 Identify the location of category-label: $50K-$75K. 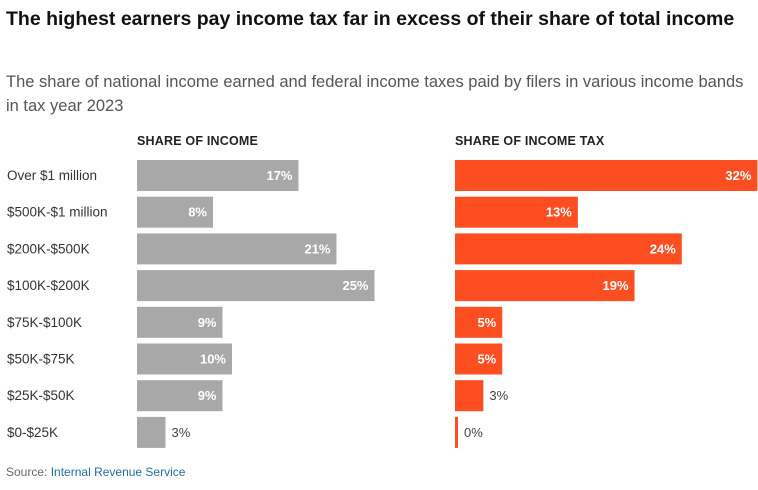
(41, 359).